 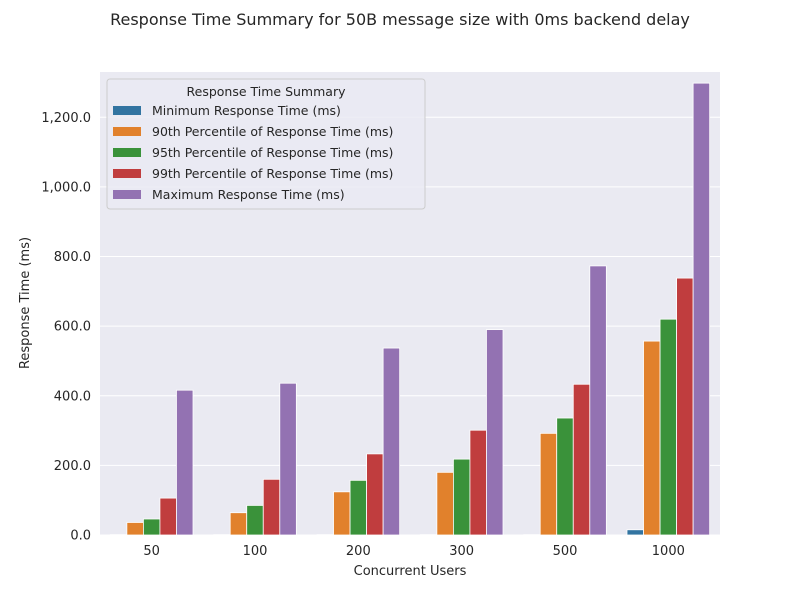 I want to click on y-tick-label: 1,000.0, so click(x=66, y=187).